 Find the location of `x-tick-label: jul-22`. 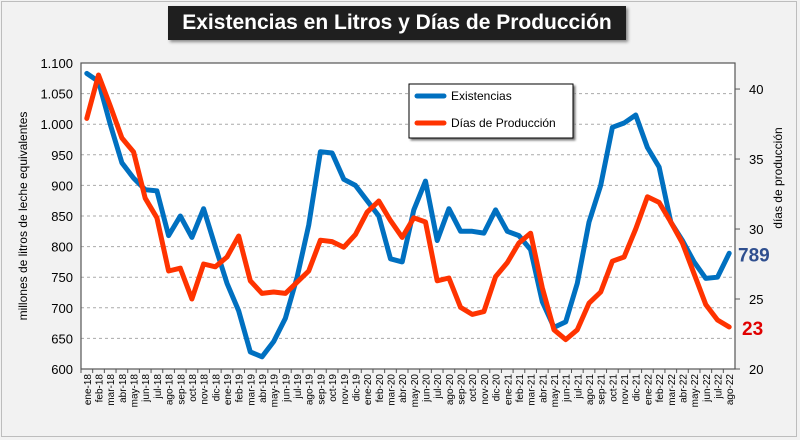

x-tick-label: jul-22 is located at coordinates (718, 387).